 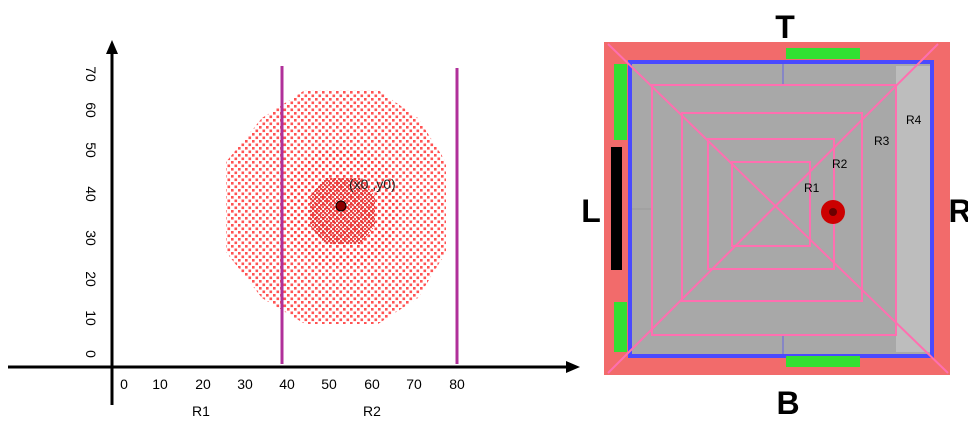 I want to click on ring-label-r3: R3, so click(x=882, y=141).